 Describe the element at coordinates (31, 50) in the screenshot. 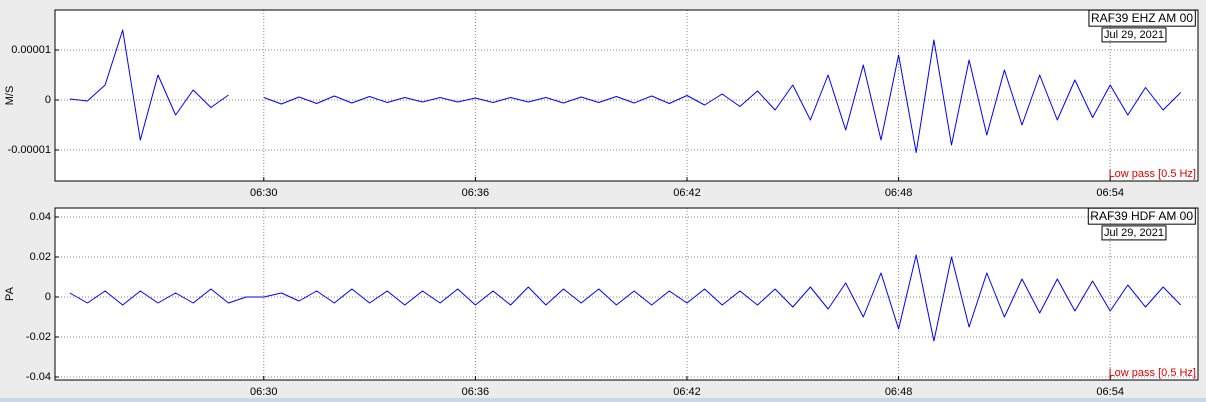

I see `y-tick-label: 0.00001` at that location.